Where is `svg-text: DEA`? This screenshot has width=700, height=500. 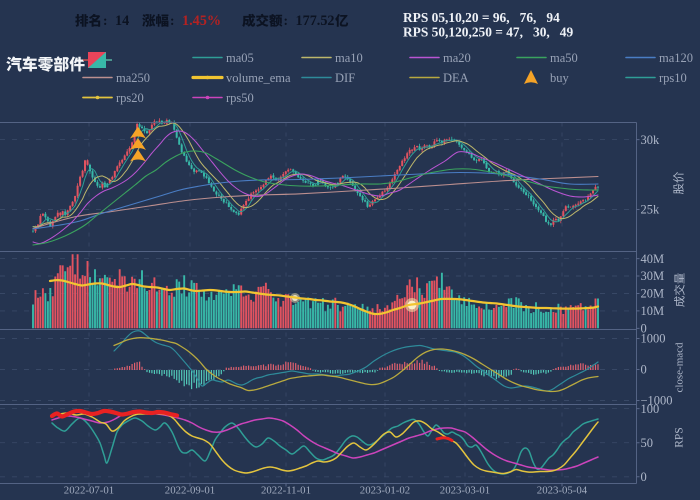
svg-text: DEA is located at coordinates (456, 78).